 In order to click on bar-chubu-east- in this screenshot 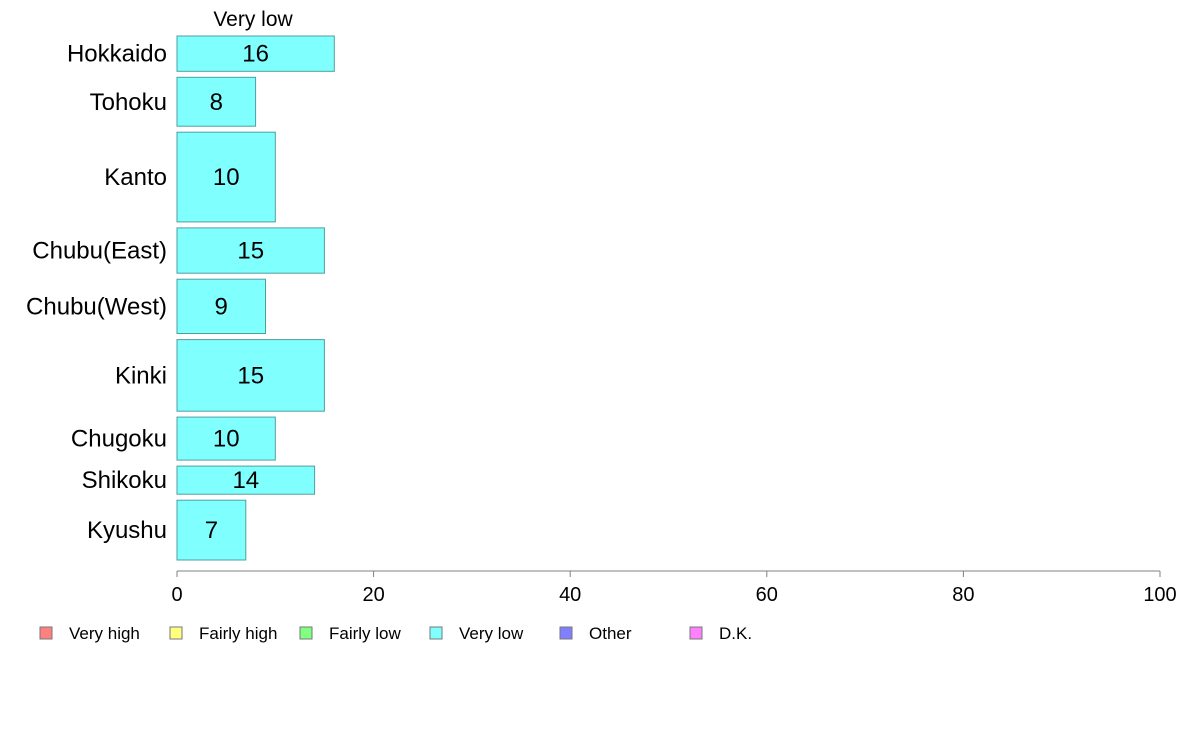, I will do `click(250, 250)`.